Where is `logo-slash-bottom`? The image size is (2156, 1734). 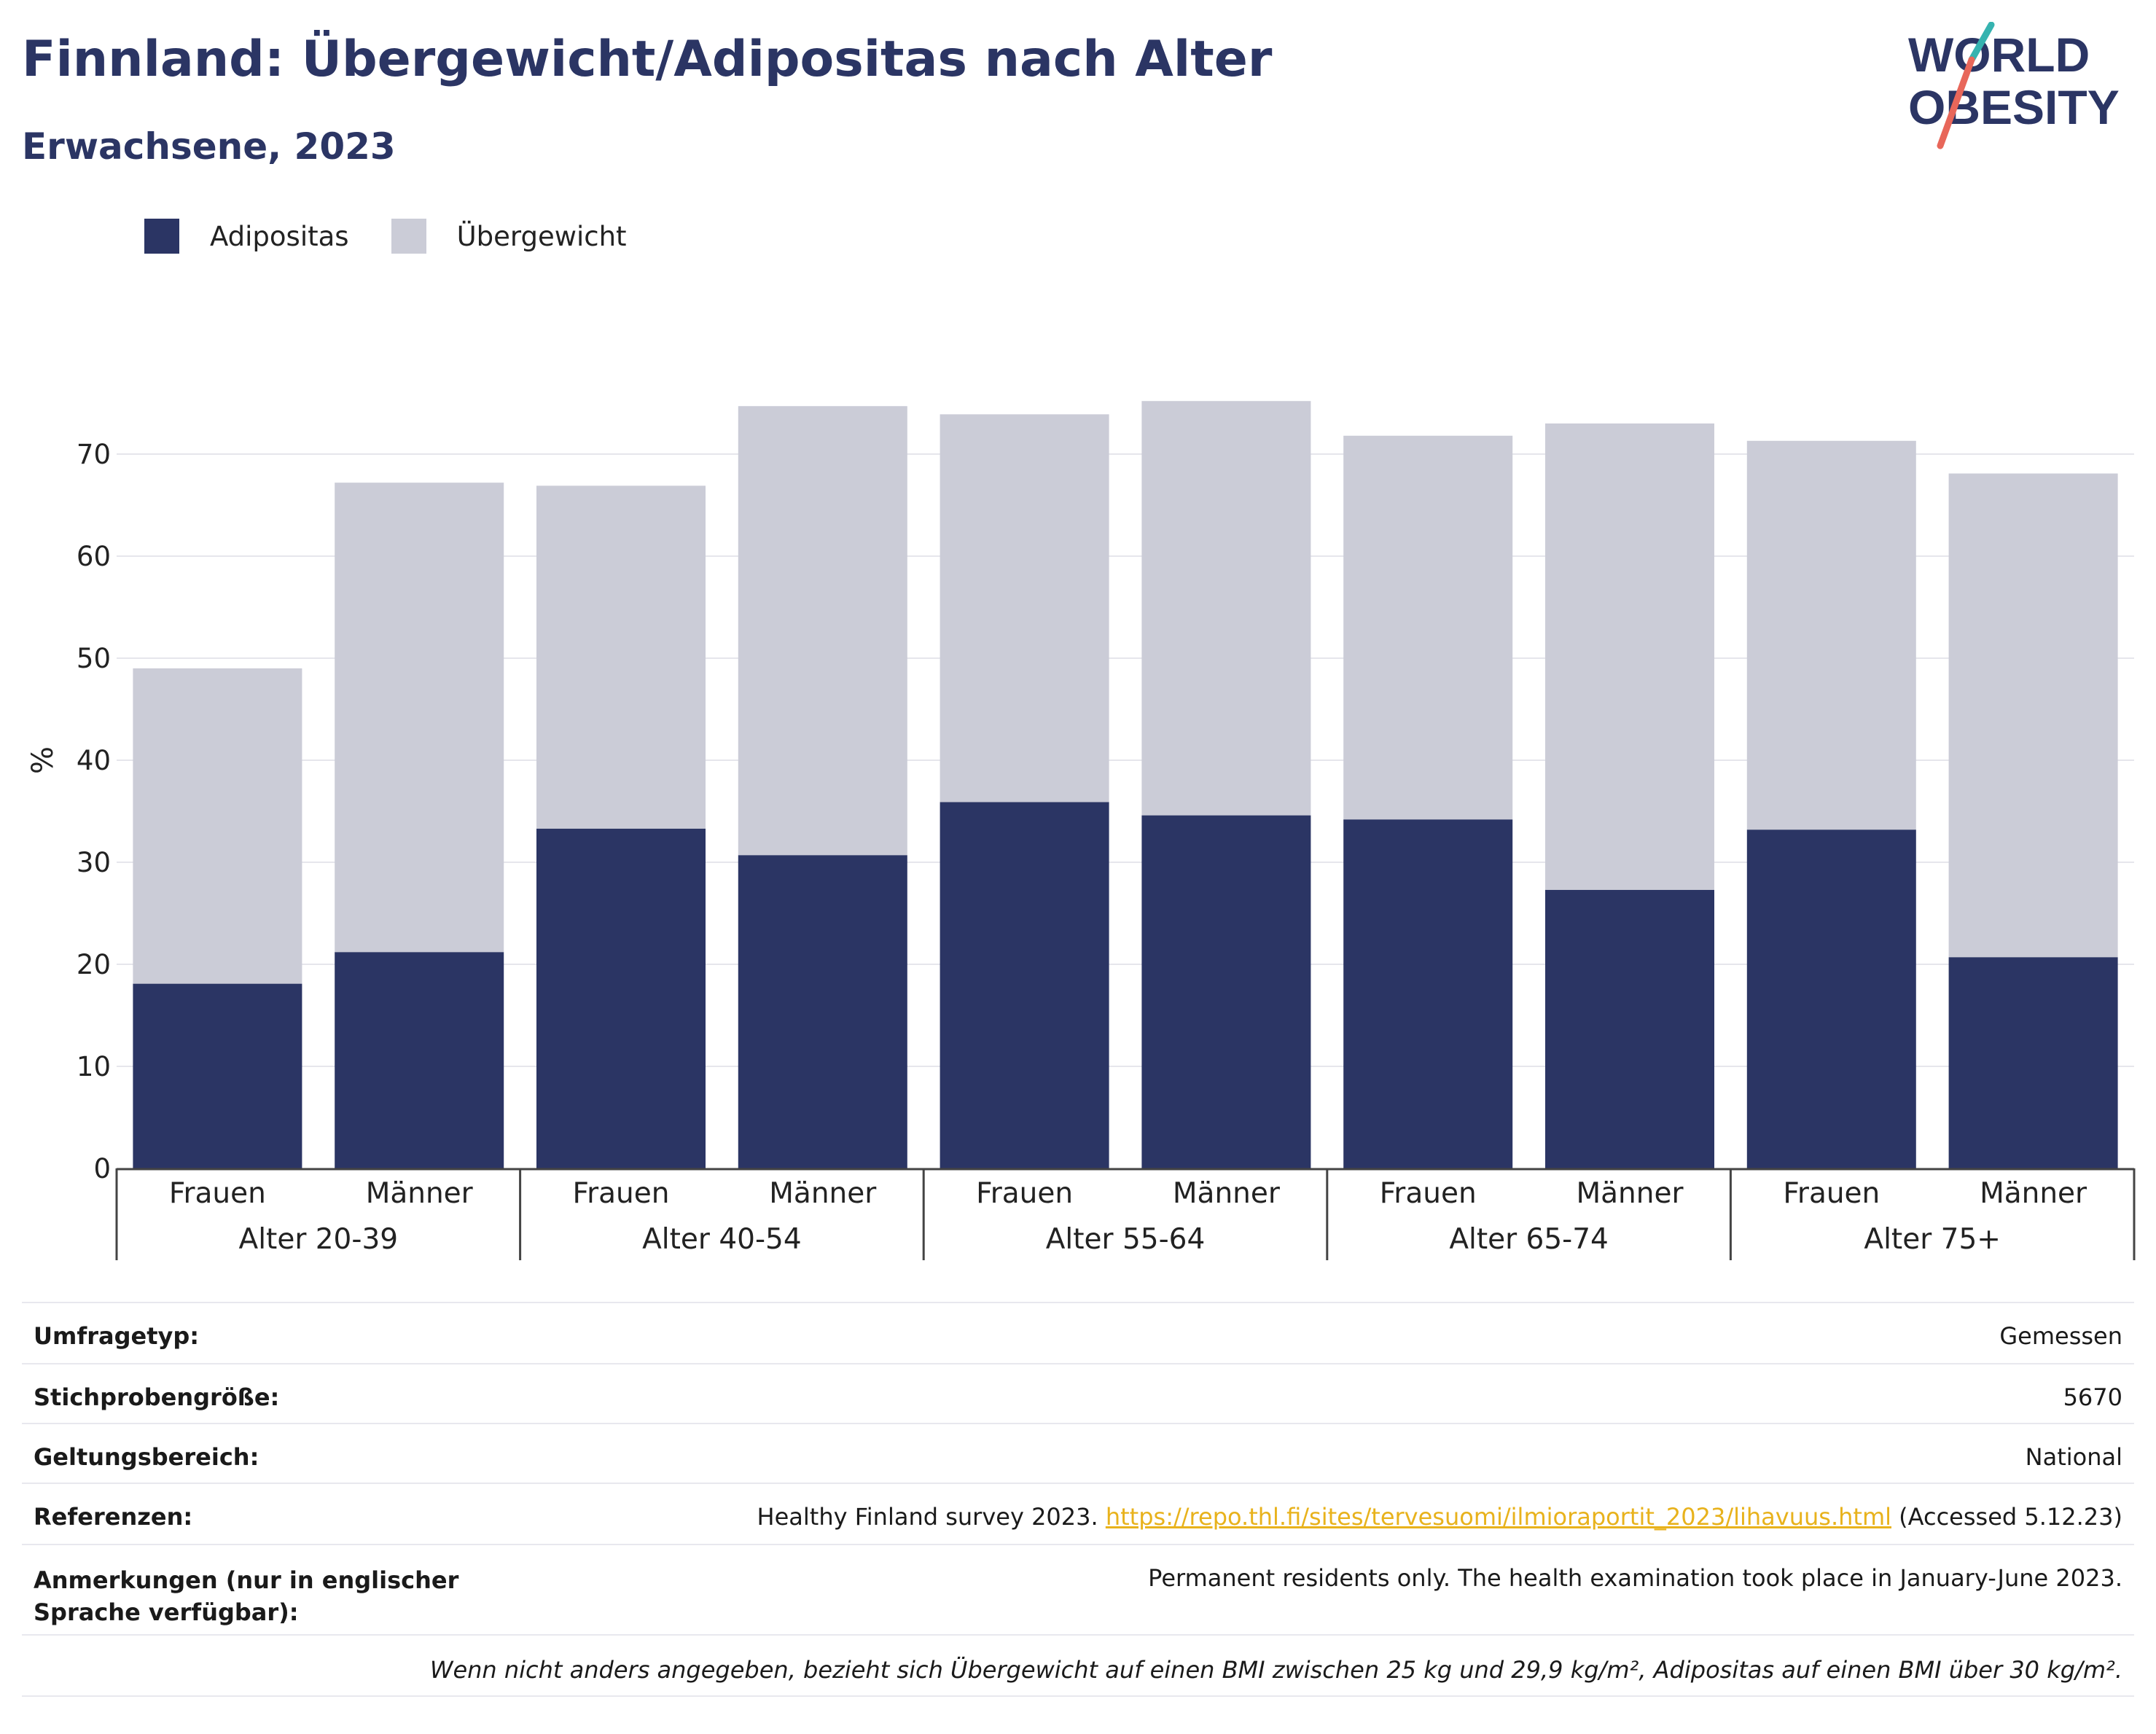
logo-slash-bottom is located at coordinates (1956, 102).